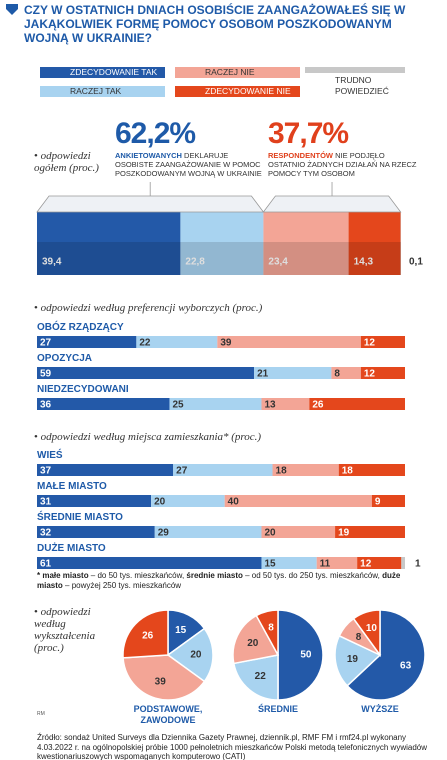  I want to click on category-label: WIEŚ, so click(50, 455).